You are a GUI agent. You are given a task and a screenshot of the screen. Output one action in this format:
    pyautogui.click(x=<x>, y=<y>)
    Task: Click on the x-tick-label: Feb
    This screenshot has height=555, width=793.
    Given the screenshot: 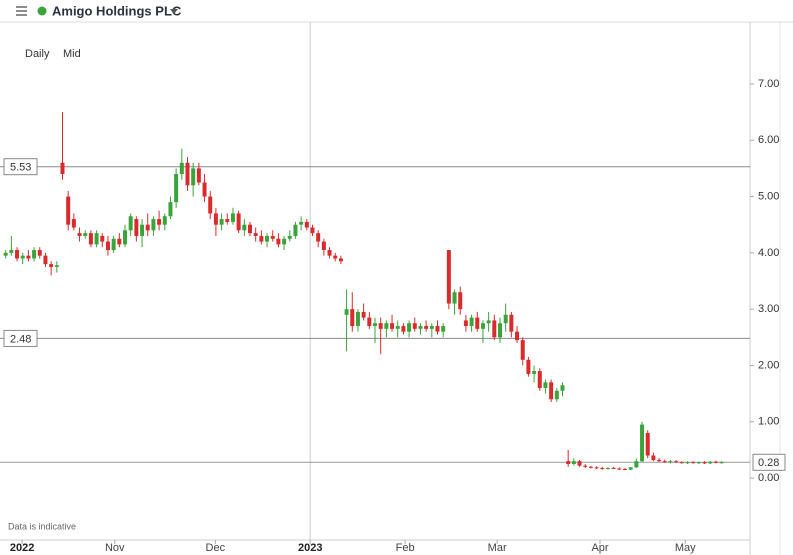 What is the action you would take?
    pyautogui.click(x=405, y=548)
    